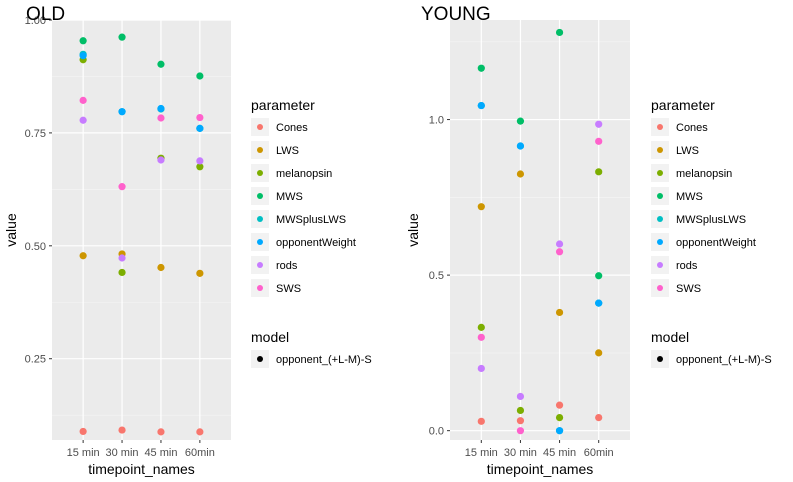  I want to click on old-legend-title: parameter, so click(283, 105).